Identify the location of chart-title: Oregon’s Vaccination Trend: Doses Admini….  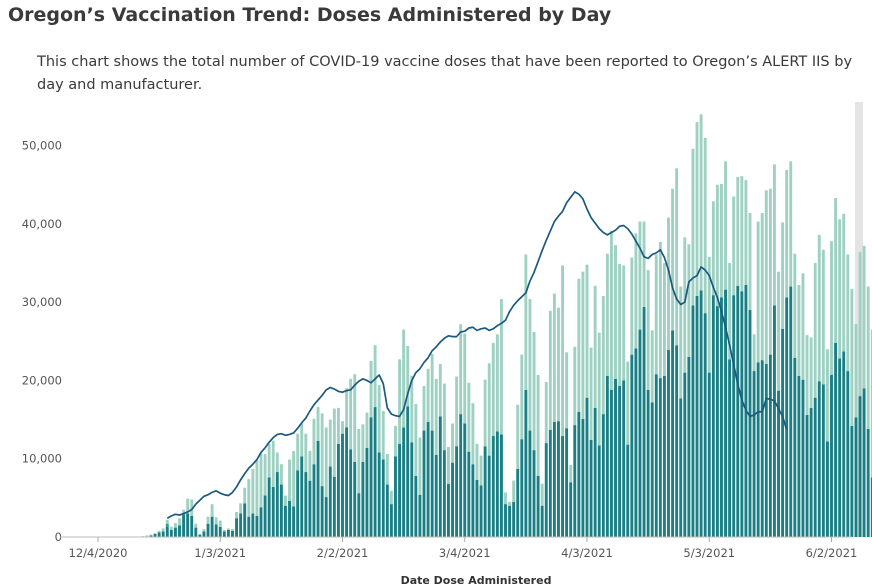
(310, 15).